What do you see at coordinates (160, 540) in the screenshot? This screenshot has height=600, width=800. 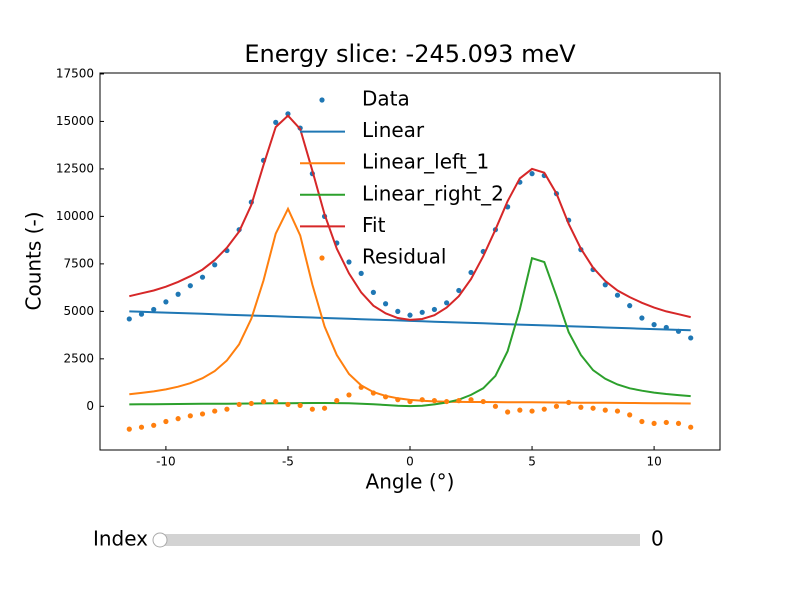 I see `slider-handle` at bounding box center [160, 540].